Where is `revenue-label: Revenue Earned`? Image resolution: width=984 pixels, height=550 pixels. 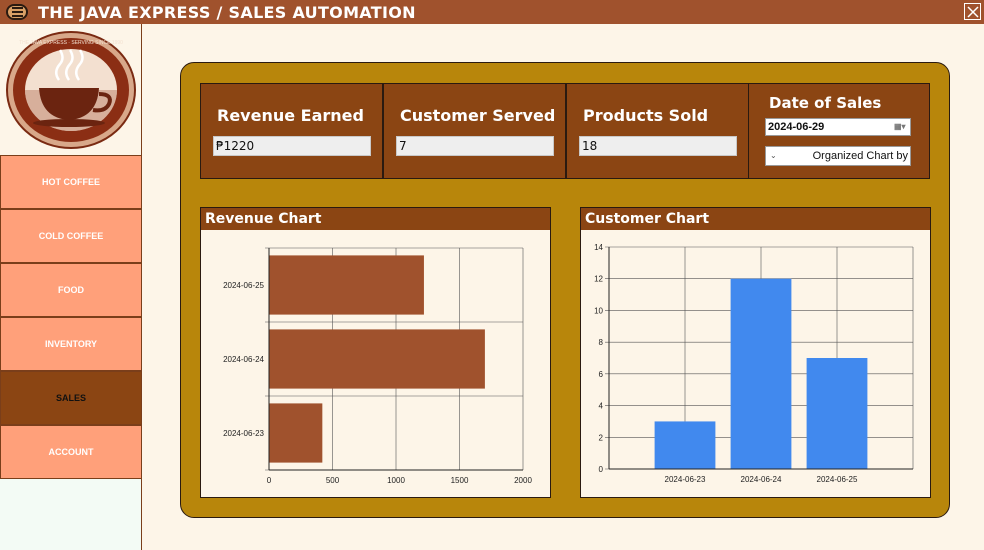
revenue-label: Revenue Earned is located at coordinates (290, 115).